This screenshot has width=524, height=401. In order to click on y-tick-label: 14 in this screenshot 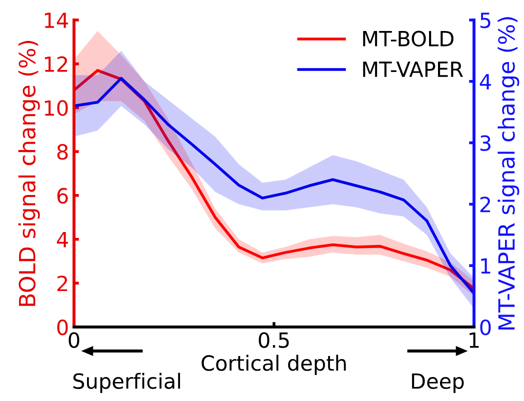, I will do `click(56, 20)`.